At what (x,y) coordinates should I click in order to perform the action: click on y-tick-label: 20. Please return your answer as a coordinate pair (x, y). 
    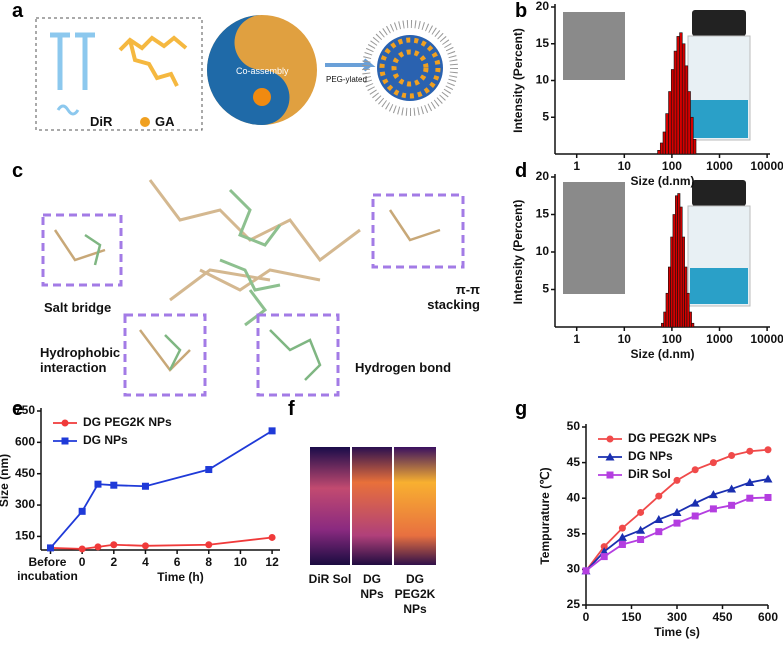
    Looking at the image, I should click on (543, 6).